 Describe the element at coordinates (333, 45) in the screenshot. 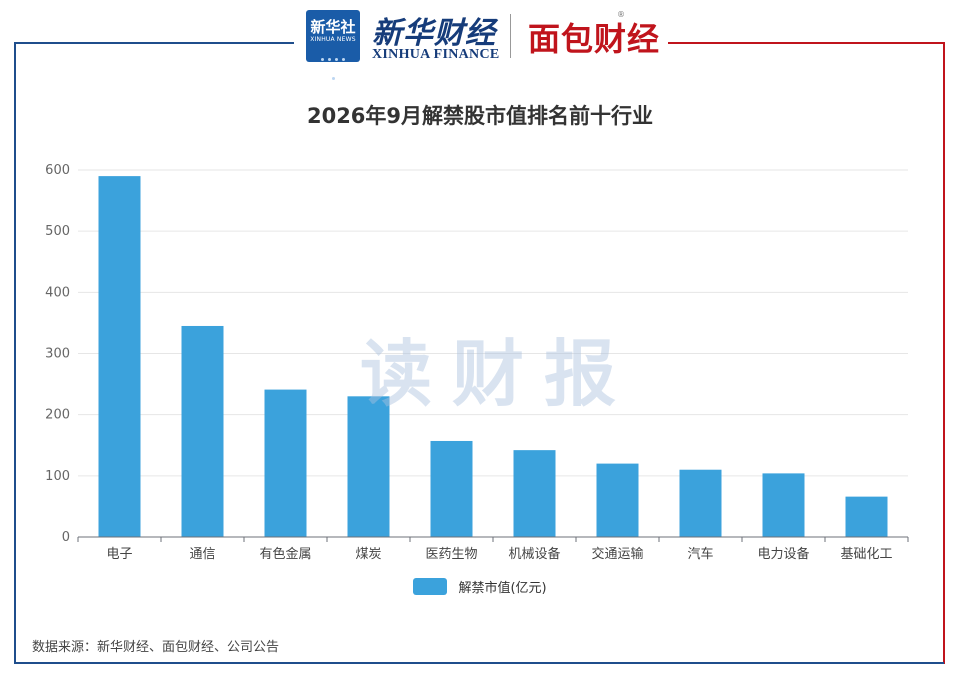

I see `xinhua-news-logo: 新华社 XINHUA NEWS` at that location.